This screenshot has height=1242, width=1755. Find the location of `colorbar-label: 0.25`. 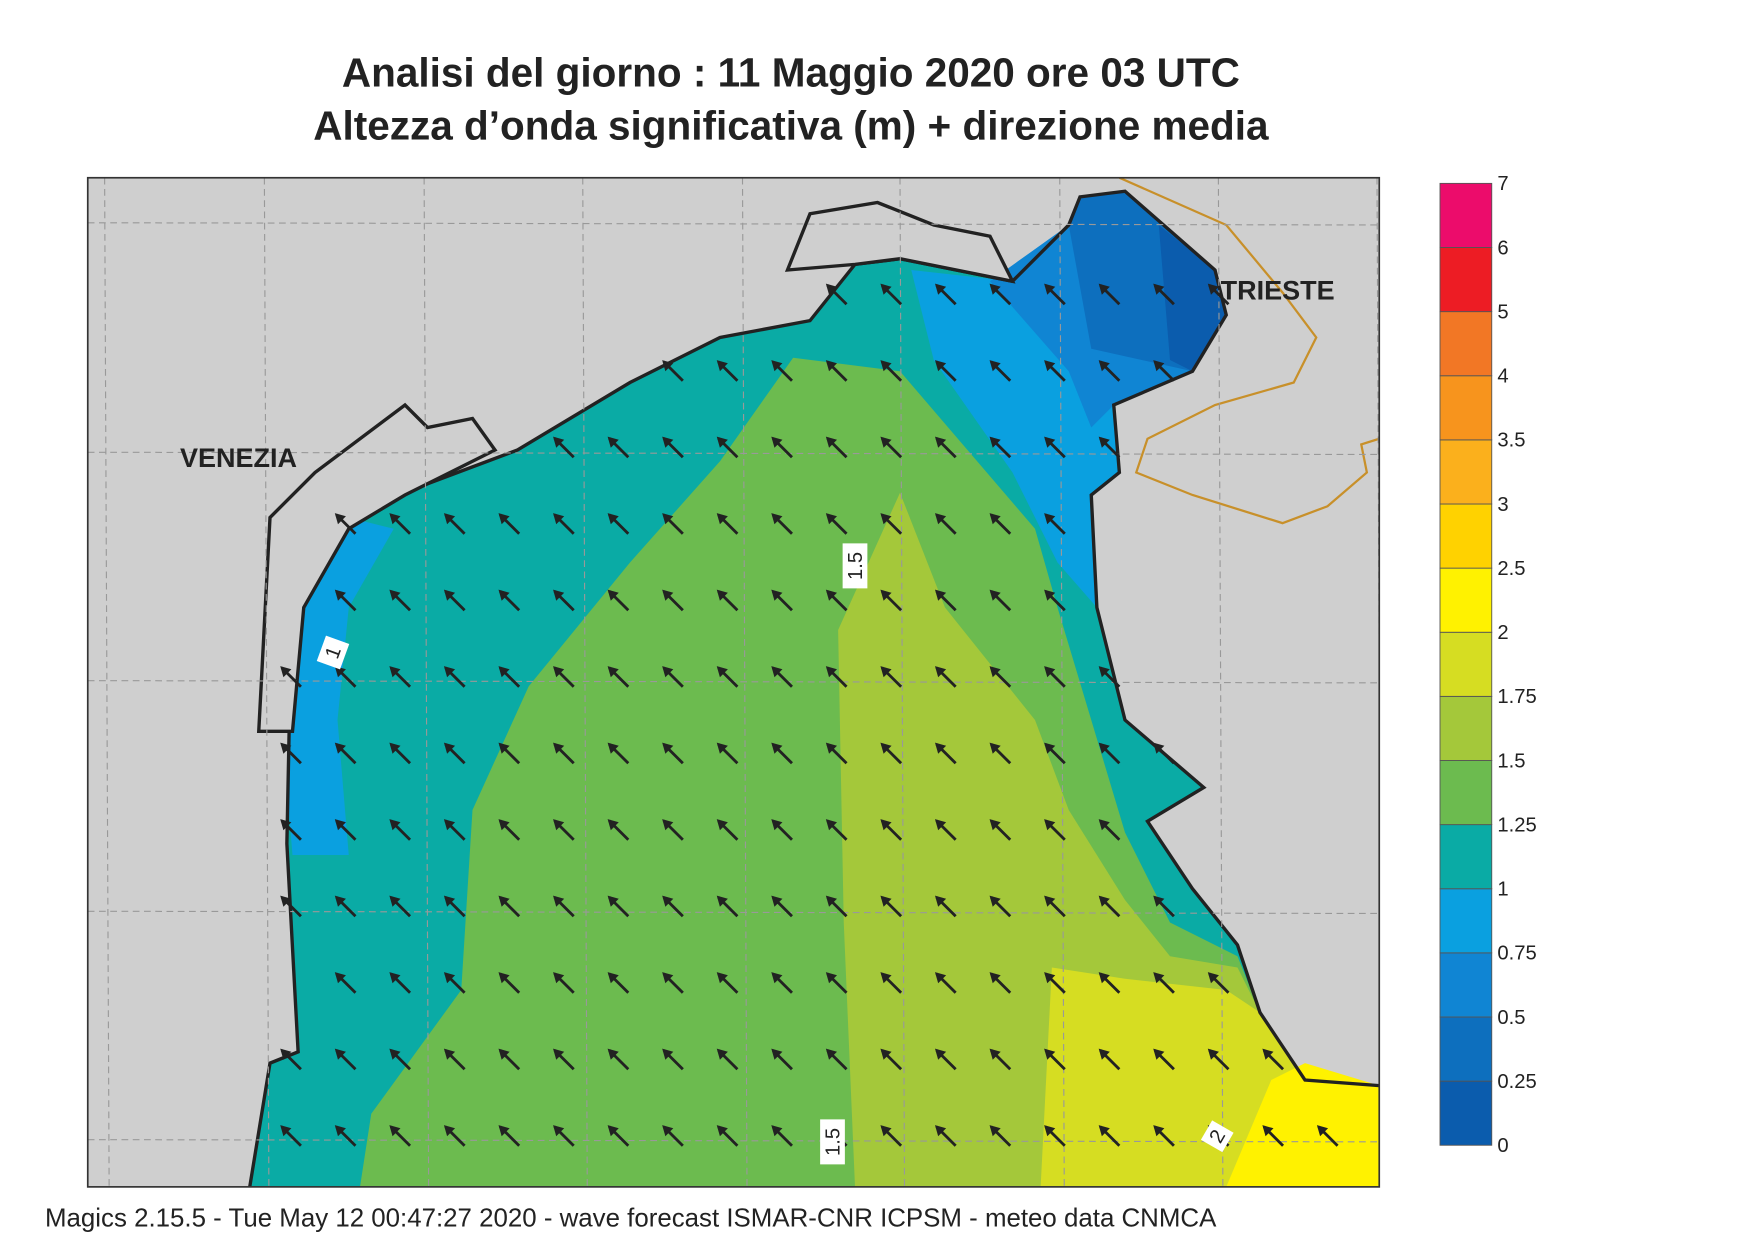

colorbar-label: 0.25 is located at coordinates (1516, 1082).